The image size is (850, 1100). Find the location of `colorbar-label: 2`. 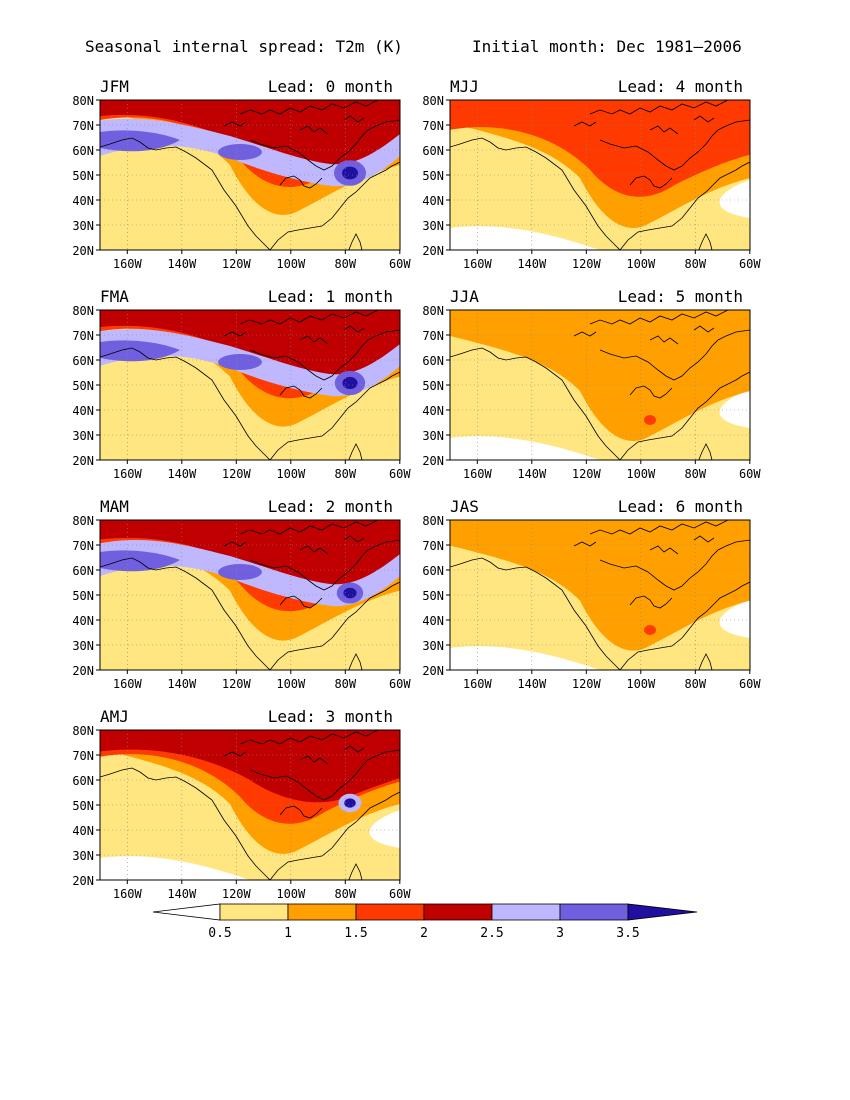

colorbar-label: 2 is located at coordinates (424, 933).